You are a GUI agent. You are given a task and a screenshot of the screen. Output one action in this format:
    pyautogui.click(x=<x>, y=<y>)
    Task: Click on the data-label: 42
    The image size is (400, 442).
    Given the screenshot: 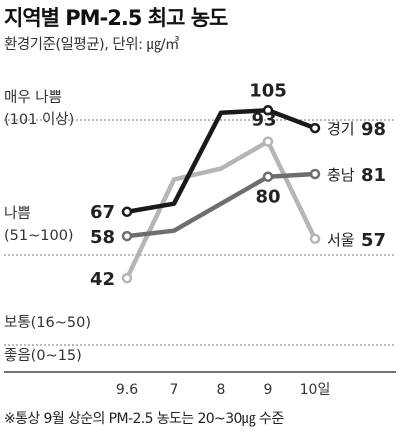 What is the action you would take?
    pyautogui.click(x=102, y=279)
    